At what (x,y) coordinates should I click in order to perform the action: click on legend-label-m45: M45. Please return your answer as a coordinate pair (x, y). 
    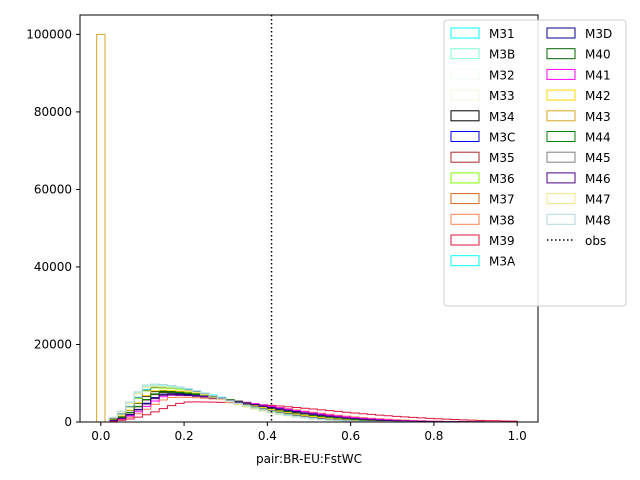
    Looking at the image, I should click on (598, 158).